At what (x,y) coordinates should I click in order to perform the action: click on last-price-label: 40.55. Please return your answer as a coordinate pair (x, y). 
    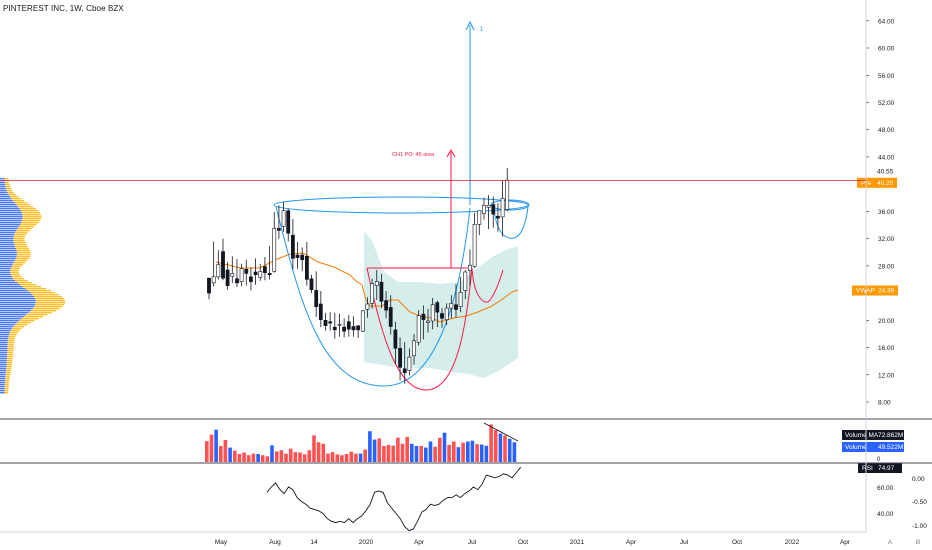
    Looking at the image, I should click on (885, 171).